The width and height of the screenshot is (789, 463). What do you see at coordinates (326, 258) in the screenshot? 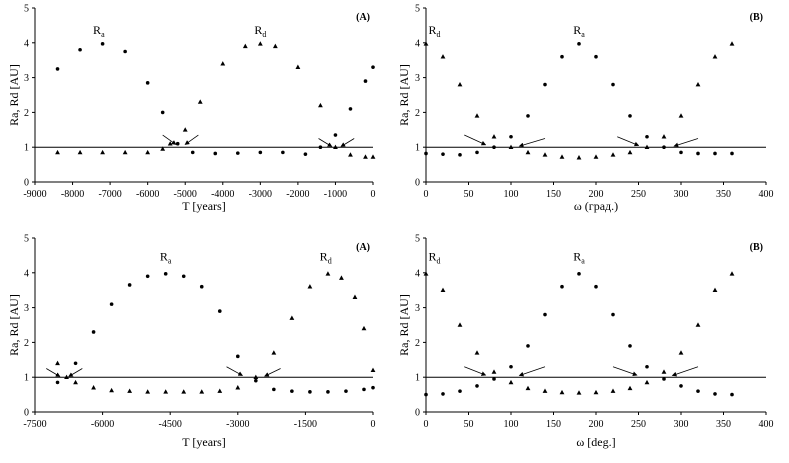
I see `curve-label: Rd` at bounding box center [326, 258].